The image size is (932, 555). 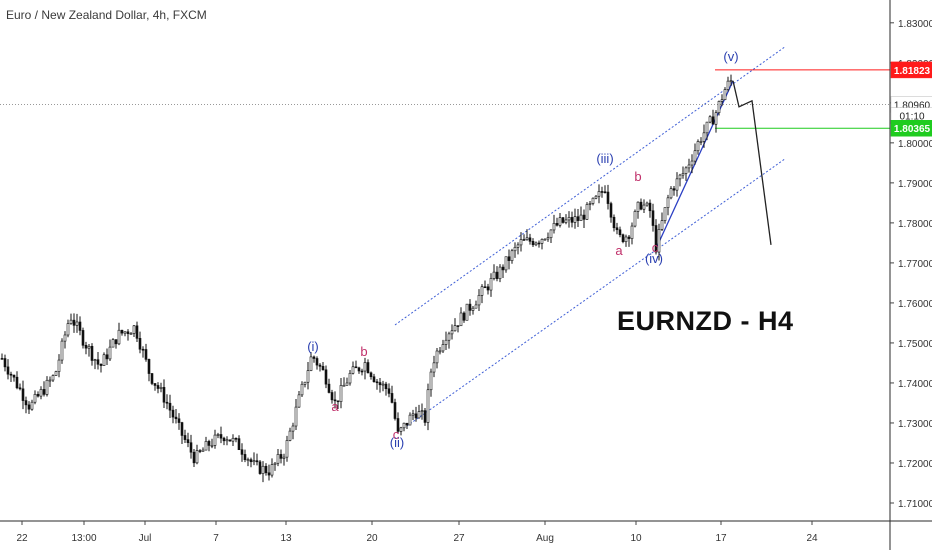 I want to click on price-marker-label: 1.80365, so click(x=912, y=129).